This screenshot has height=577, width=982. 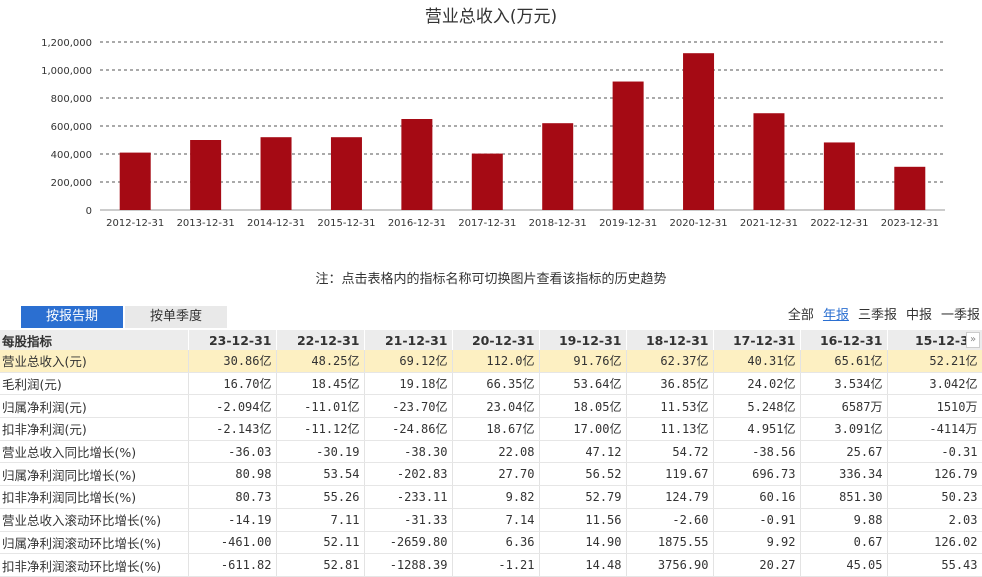 What do you see at coordinates (176, 317) in the screenshot?
I see `tab-by-quarter: 按单季度` at bounding box center [176, 317].